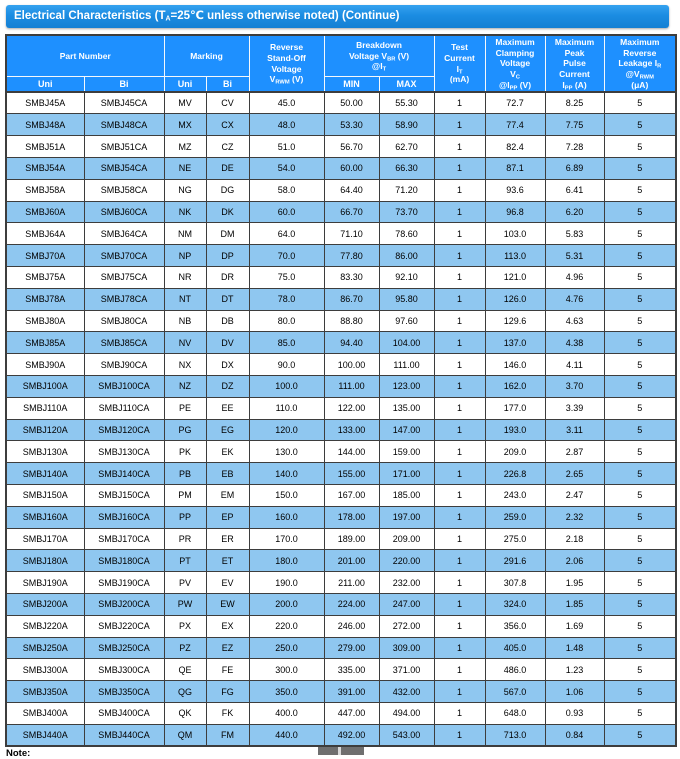 Image resolution: width=680 pixels, height=759 pixels. I want to click on horizontal-scrollbar-thumb, so click(341, 751).